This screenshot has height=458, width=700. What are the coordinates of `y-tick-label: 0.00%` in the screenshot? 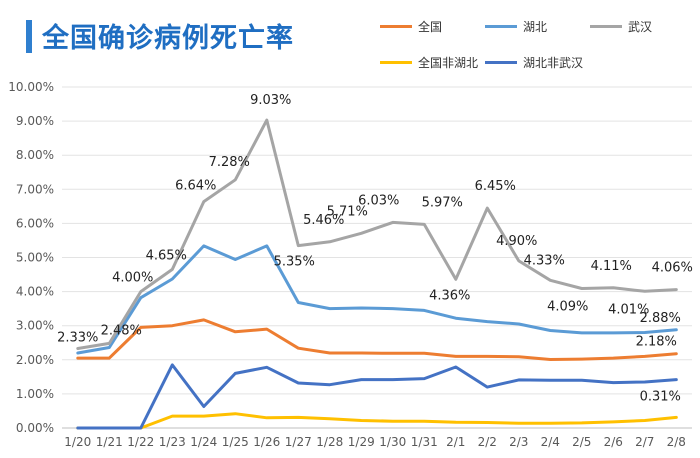 It's located at (35, 428).